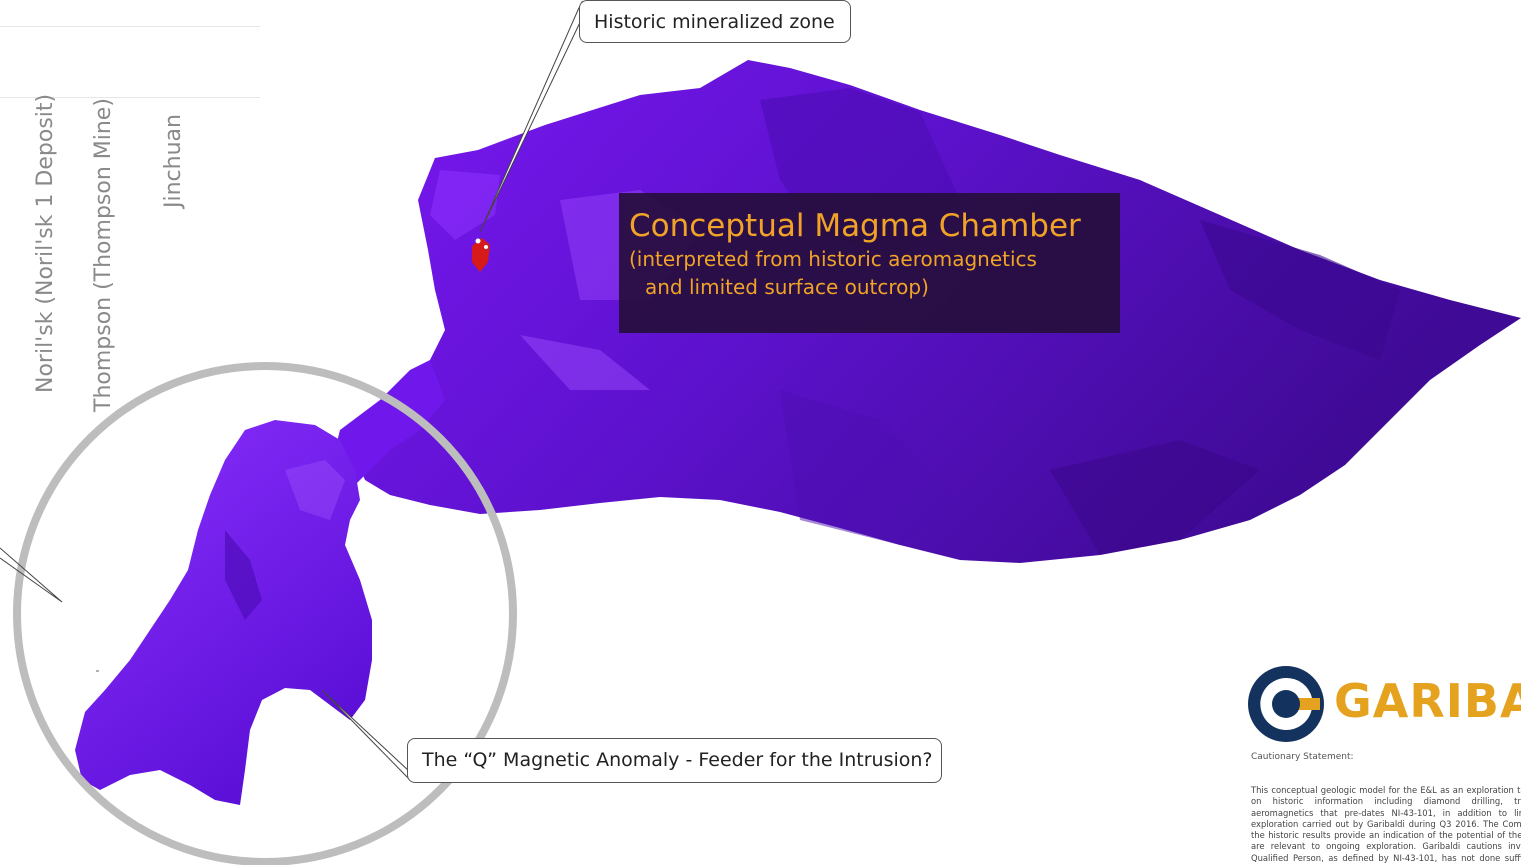  What do you see at coordinates (1302, 757) in the screenshot?
I see `cautionary-heading: Cautionary Statement:` at bounding box center [1302, 757].